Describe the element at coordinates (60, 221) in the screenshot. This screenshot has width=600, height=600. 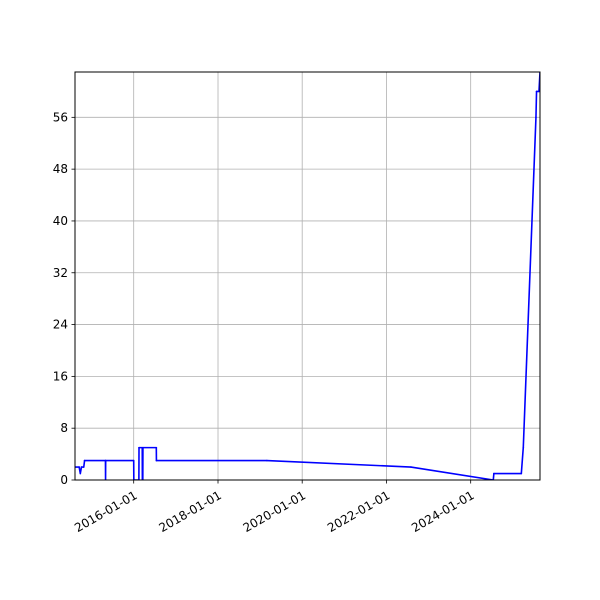
I see `y-tick-label: 40` at that location.